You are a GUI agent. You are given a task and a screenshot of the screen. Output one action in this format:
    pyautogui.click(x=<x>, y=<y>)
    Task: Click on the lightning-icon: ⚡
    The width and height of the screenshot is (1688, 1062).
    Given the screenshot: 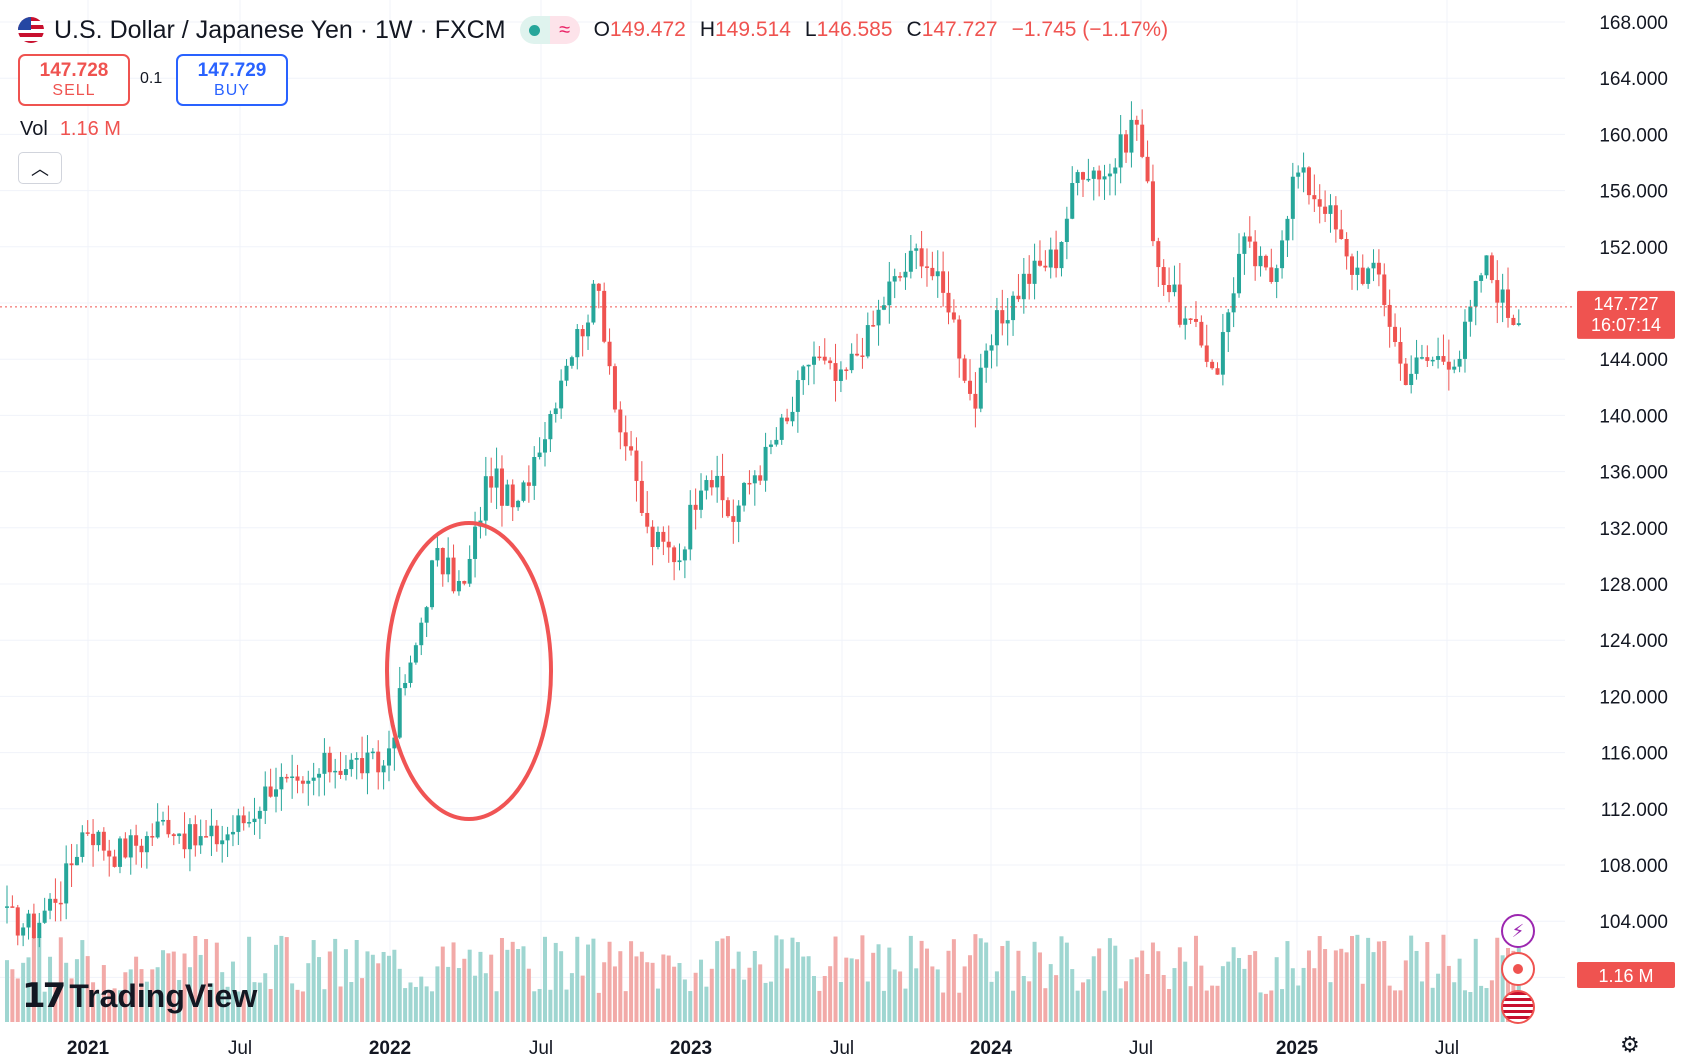 What is the action you would take?
    pyautogui.click(x=1518, y=931)
    